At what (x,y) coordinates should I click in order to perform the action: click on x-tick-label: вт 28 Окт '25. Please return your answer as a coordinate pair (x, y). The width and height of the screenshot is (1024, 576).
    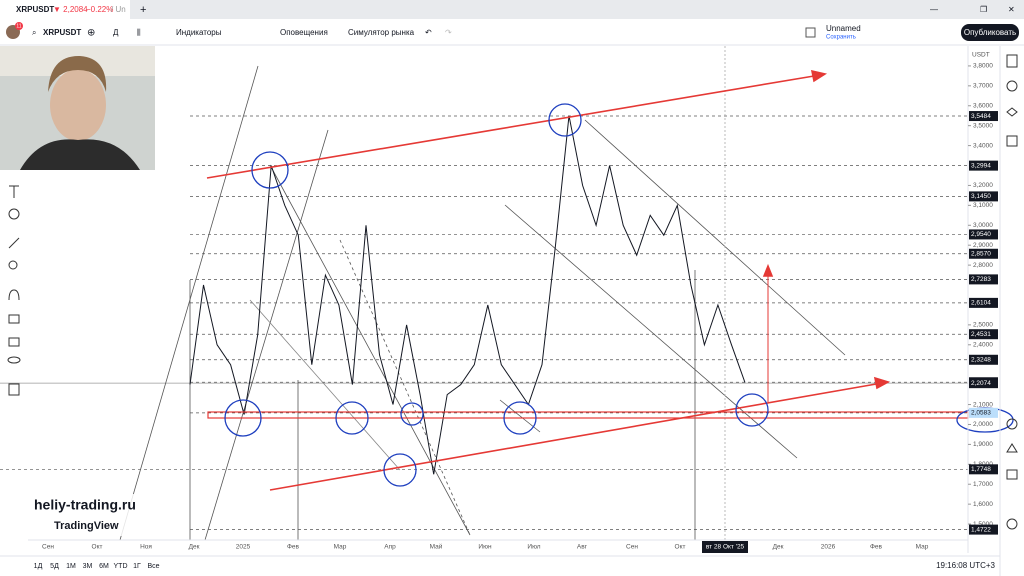
    Looking at the image, I should click on (725, 547).